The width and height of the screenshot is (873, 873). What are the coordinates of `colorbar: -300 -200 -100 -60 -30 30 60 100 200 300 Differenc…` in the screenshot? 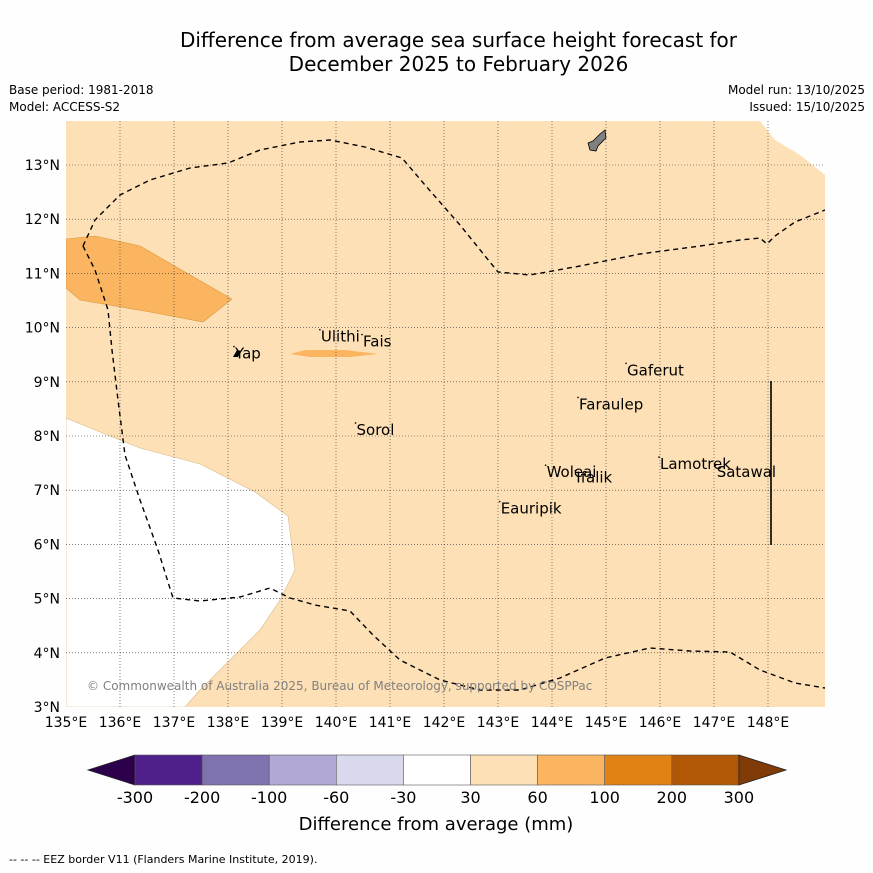 It's located at (437, 794).